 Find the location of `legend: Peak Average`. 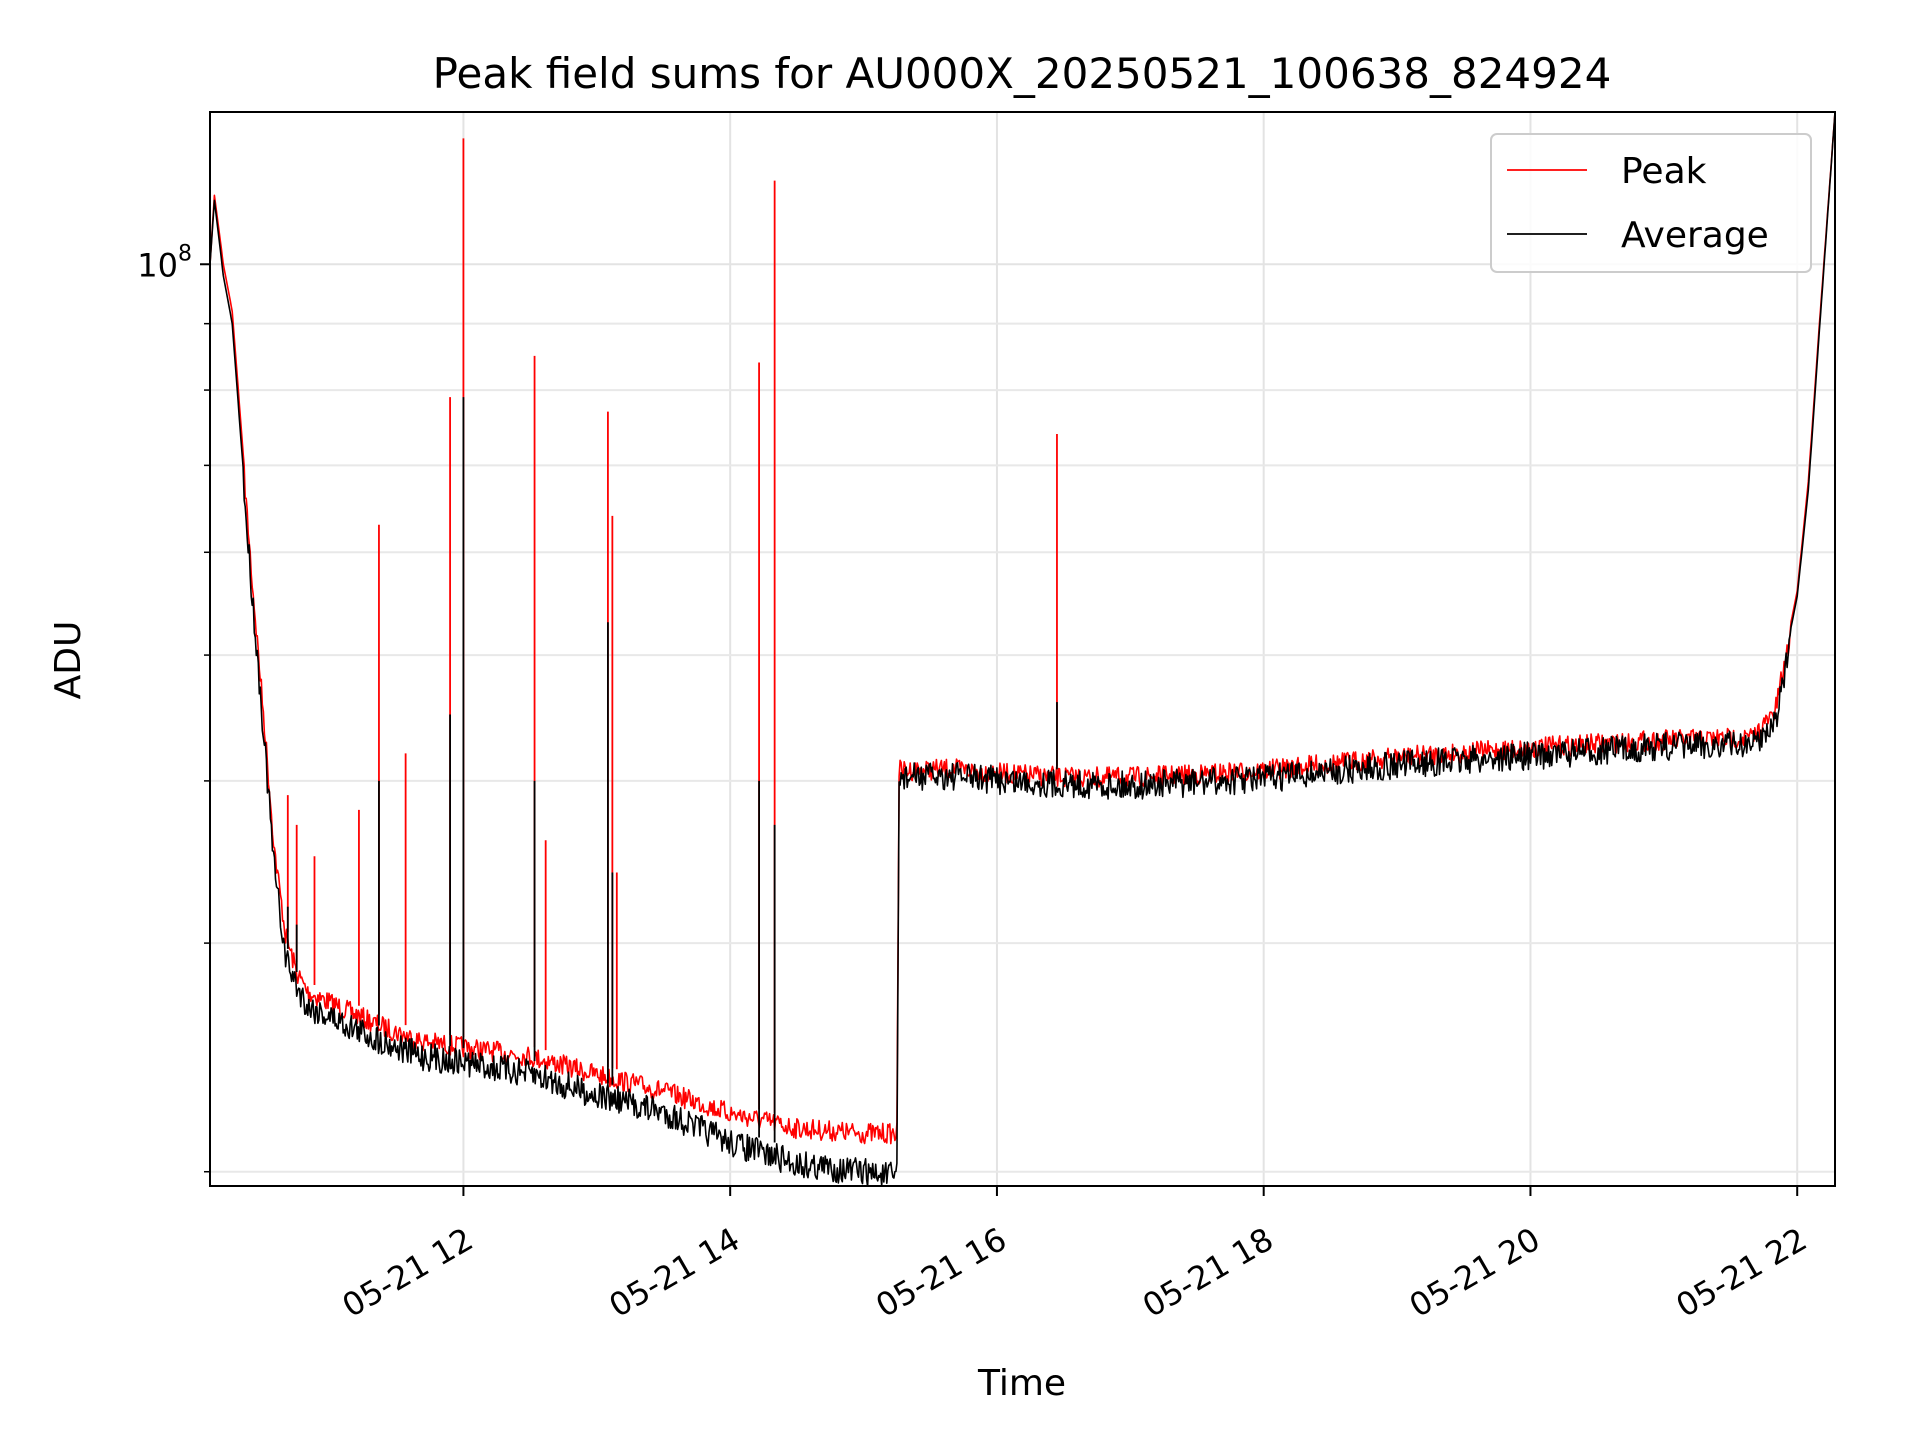

legend: Peak Average is located at coordinates (1651, 203).